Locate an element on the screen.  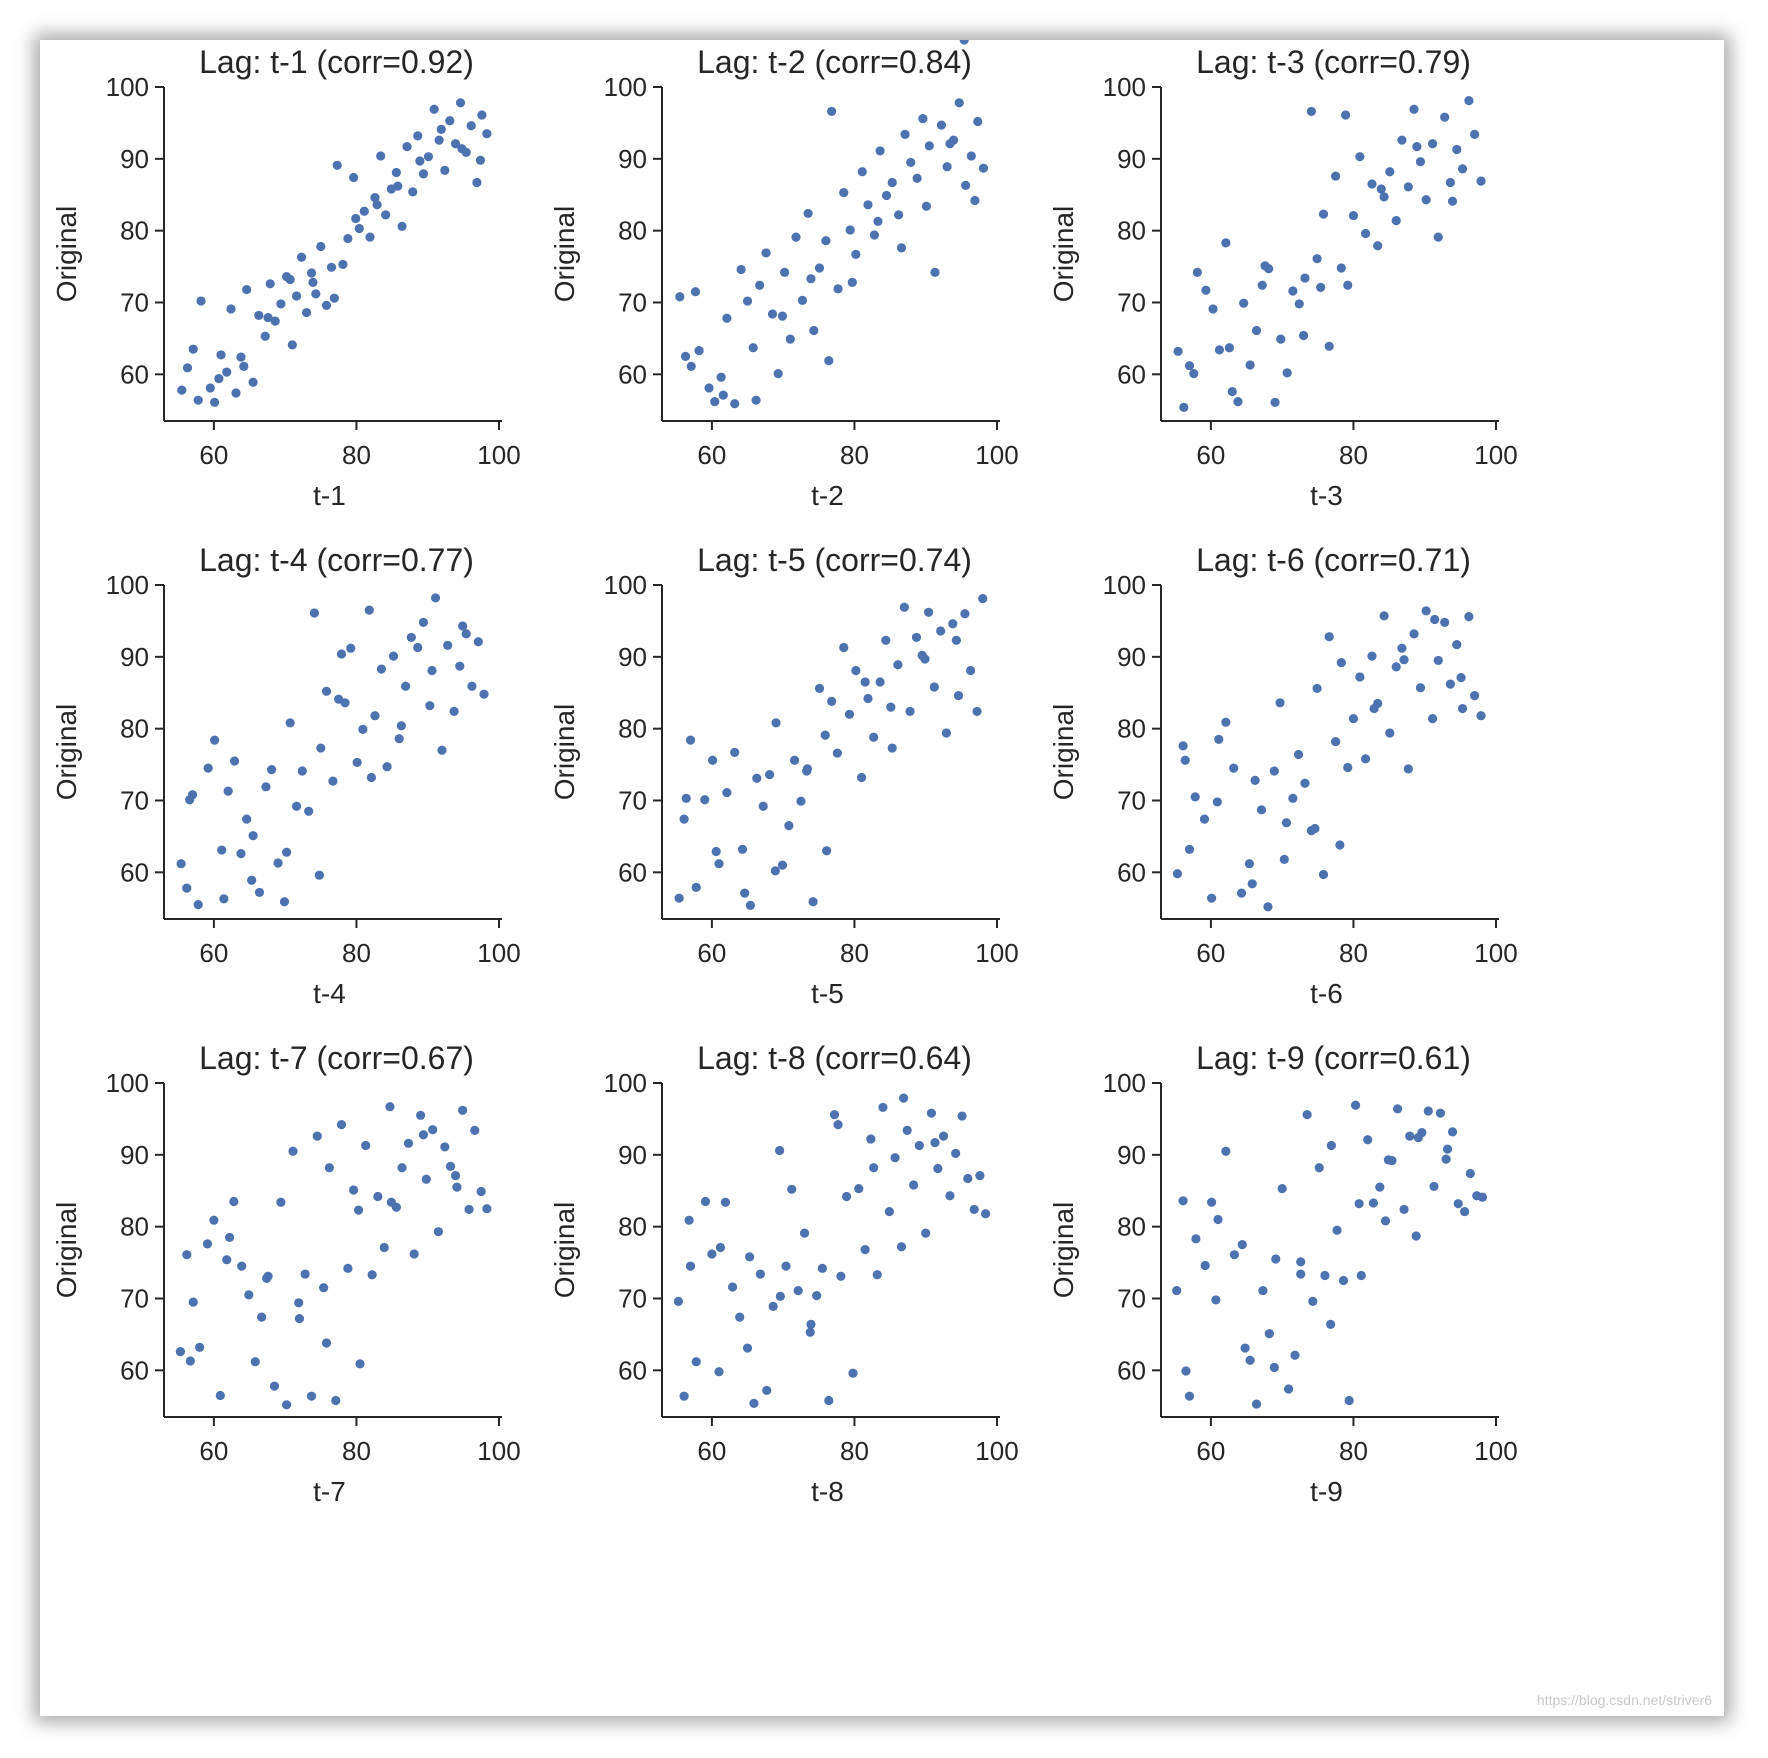
x-axis-label: t-5 is located at coordinates (827, 993).